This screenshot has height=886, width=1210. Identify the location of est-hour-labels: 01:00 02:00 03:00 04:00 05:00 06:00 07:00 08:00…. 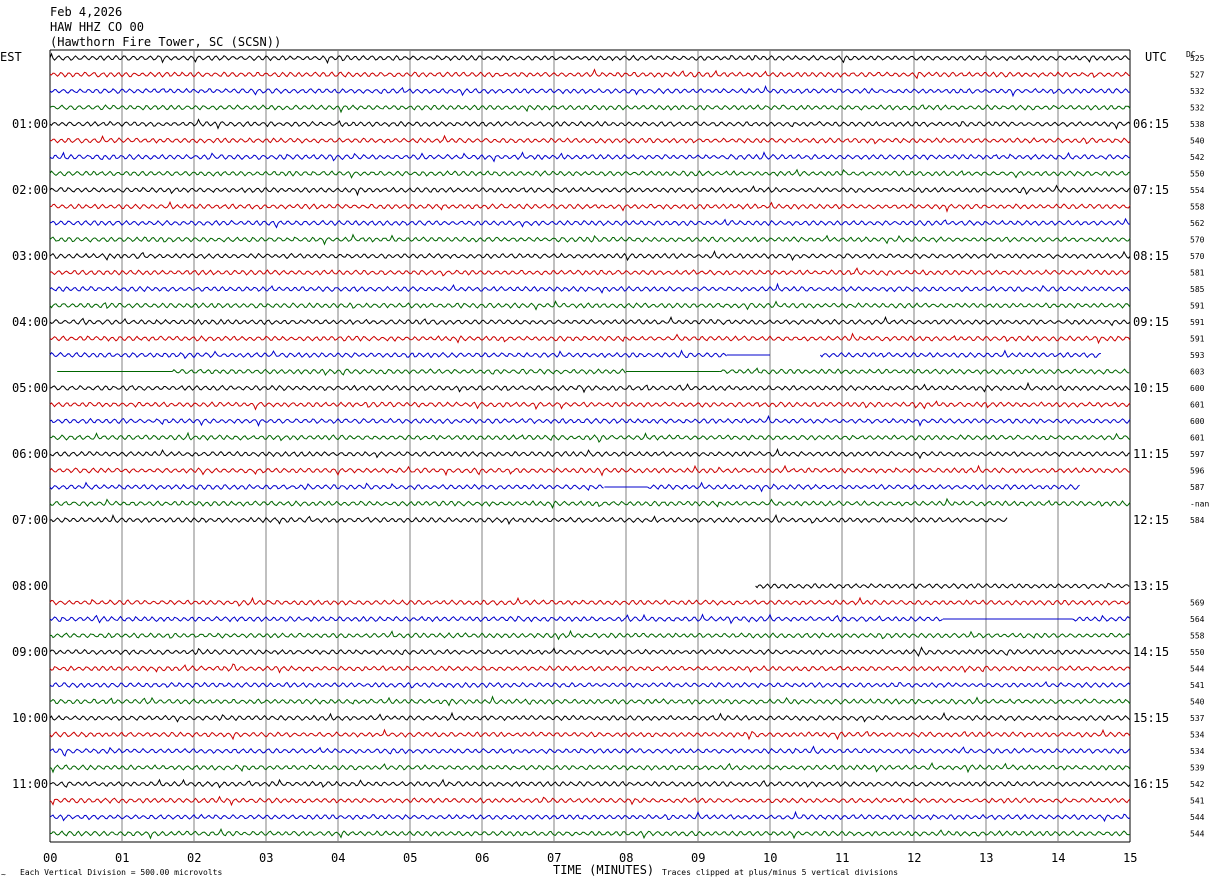
(30, 454).